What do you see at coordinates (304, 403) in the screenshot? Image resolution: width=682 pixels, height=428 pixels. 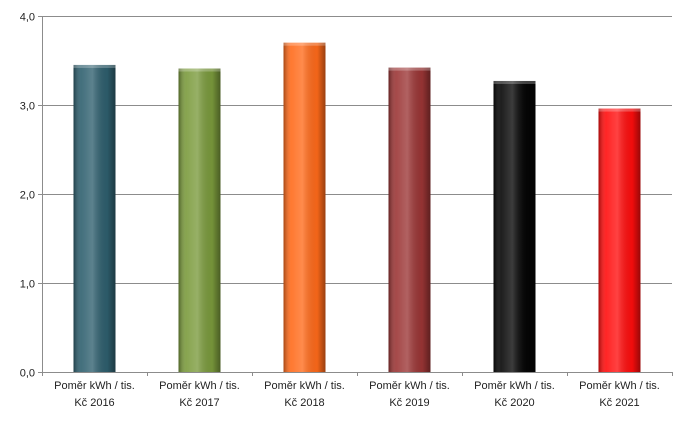 I see `category-label: Kč 2018` at bounding box center [304, 403].